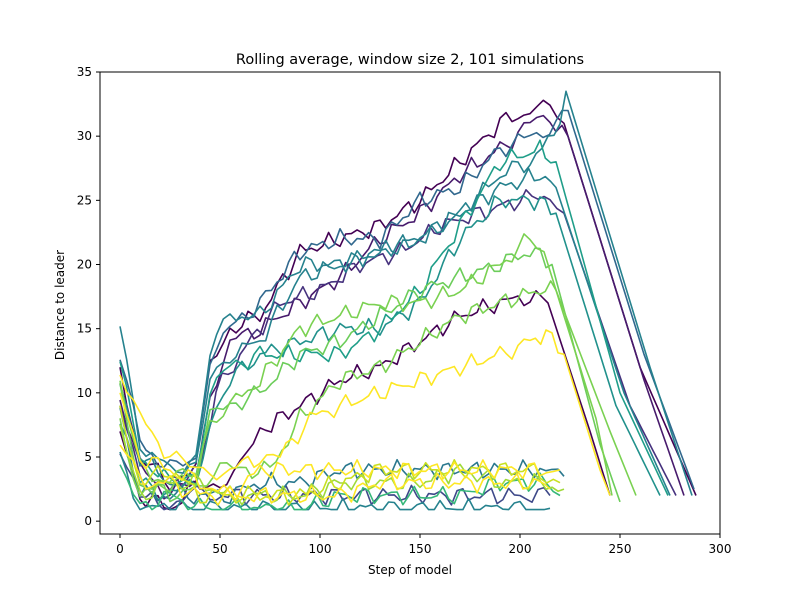  Describe the element at coordinates (410, 570) in the screenshot. I see `x-axis-label: Step of model` at that location.